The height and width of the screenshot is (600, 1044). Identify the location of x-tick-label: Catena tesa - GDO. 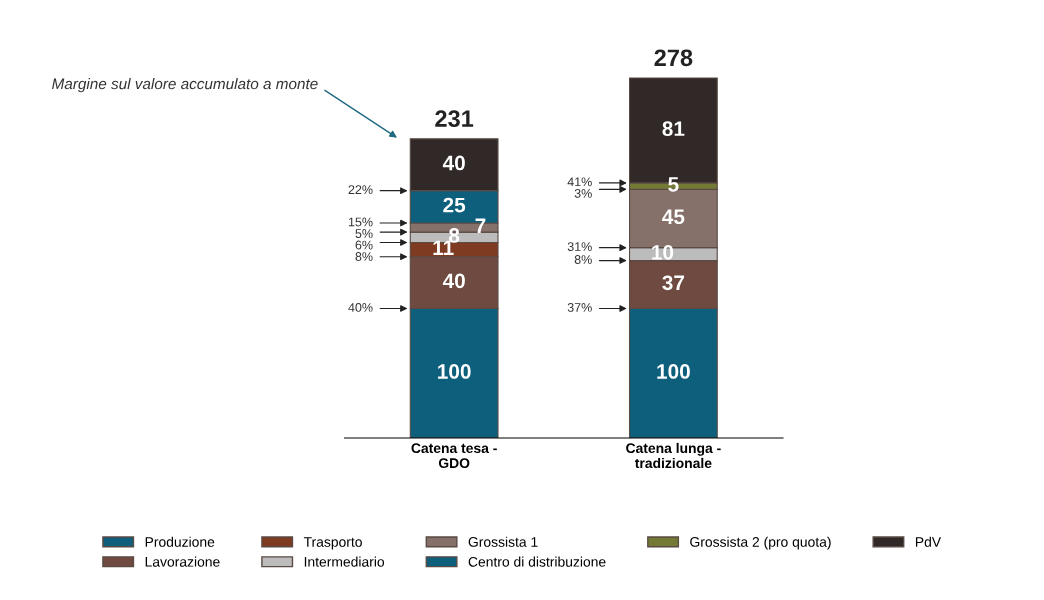
(454, 456).